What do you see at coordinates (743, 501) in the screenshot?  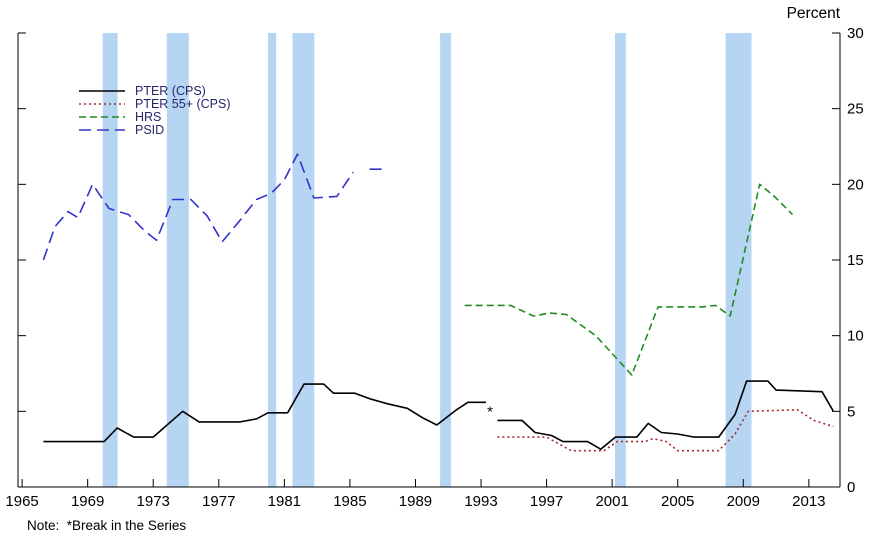 I see `x-tick-label: 2009` at bounding box center [743, 501].